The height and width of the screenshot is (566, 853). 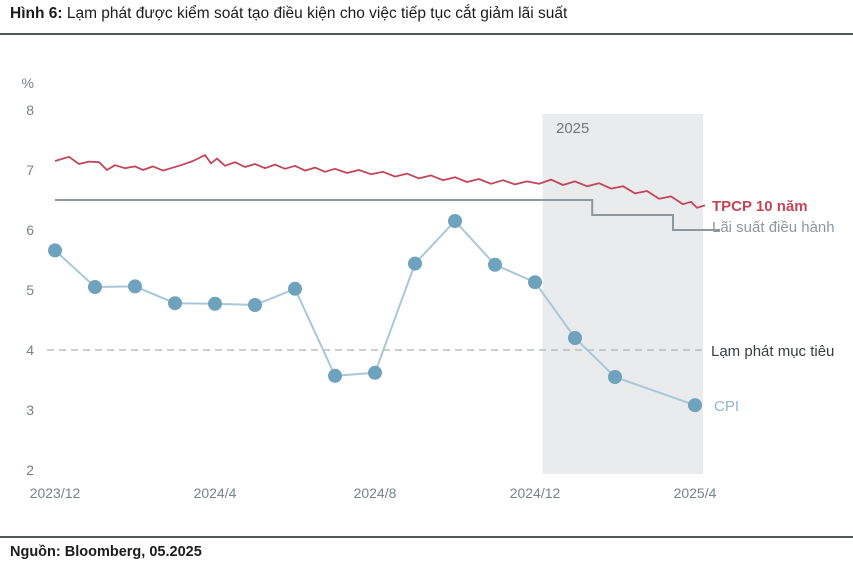 I want to click on source-note: Nguồn: Bloomberg, 05.2025, so click(x=106, y=552).